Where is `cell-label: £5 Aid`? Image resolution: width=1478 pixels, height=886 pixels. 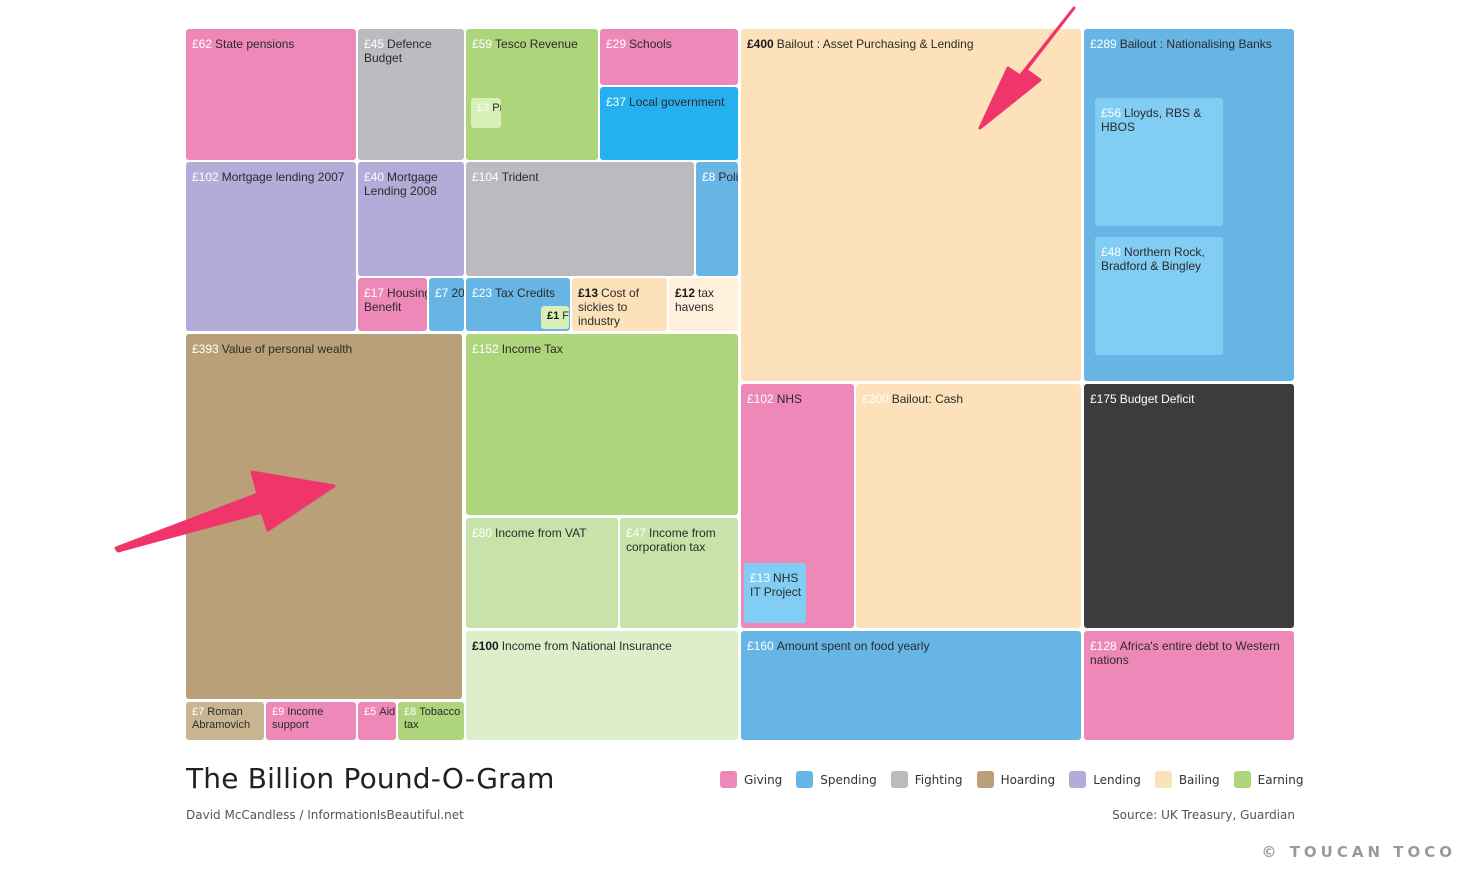 cell-label: £5 Aid is located at coordinates (379, 712).